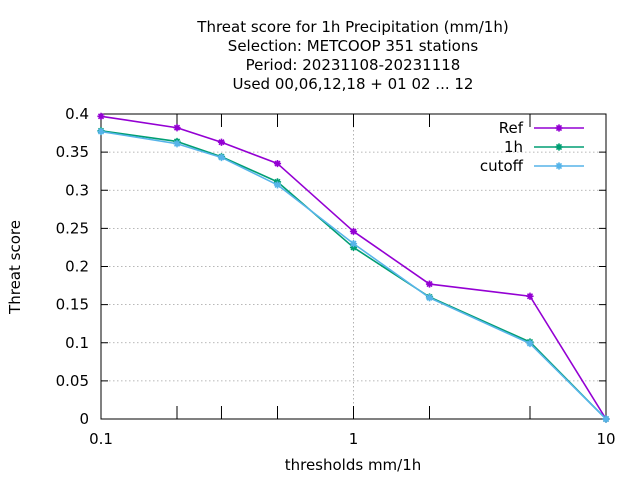  Describe the element at coordinates (77, 190) in the screenshot. I see `y-tick-label: 0.3` at that location.